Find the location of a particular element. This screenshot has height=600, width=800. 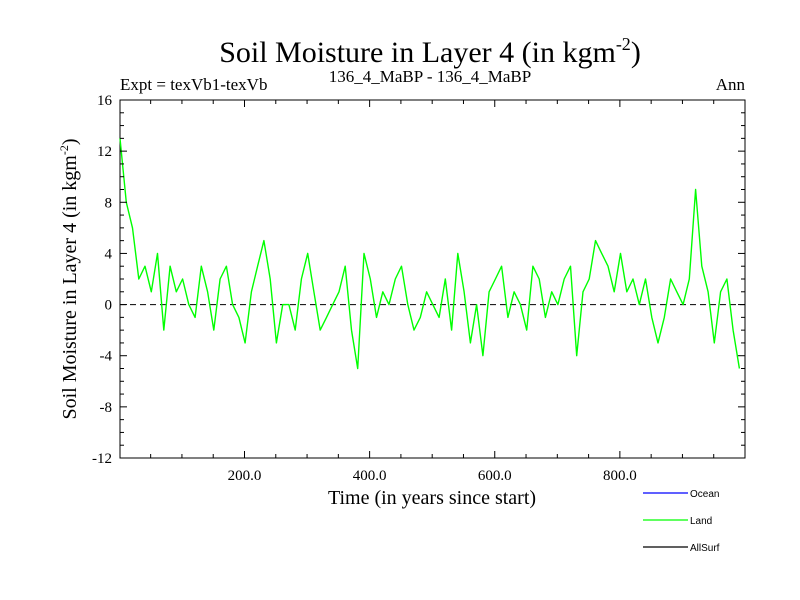

y-axis-label-main: Soil Moisture in Layer 4 (in kgm is located at coordinates (70, 287).